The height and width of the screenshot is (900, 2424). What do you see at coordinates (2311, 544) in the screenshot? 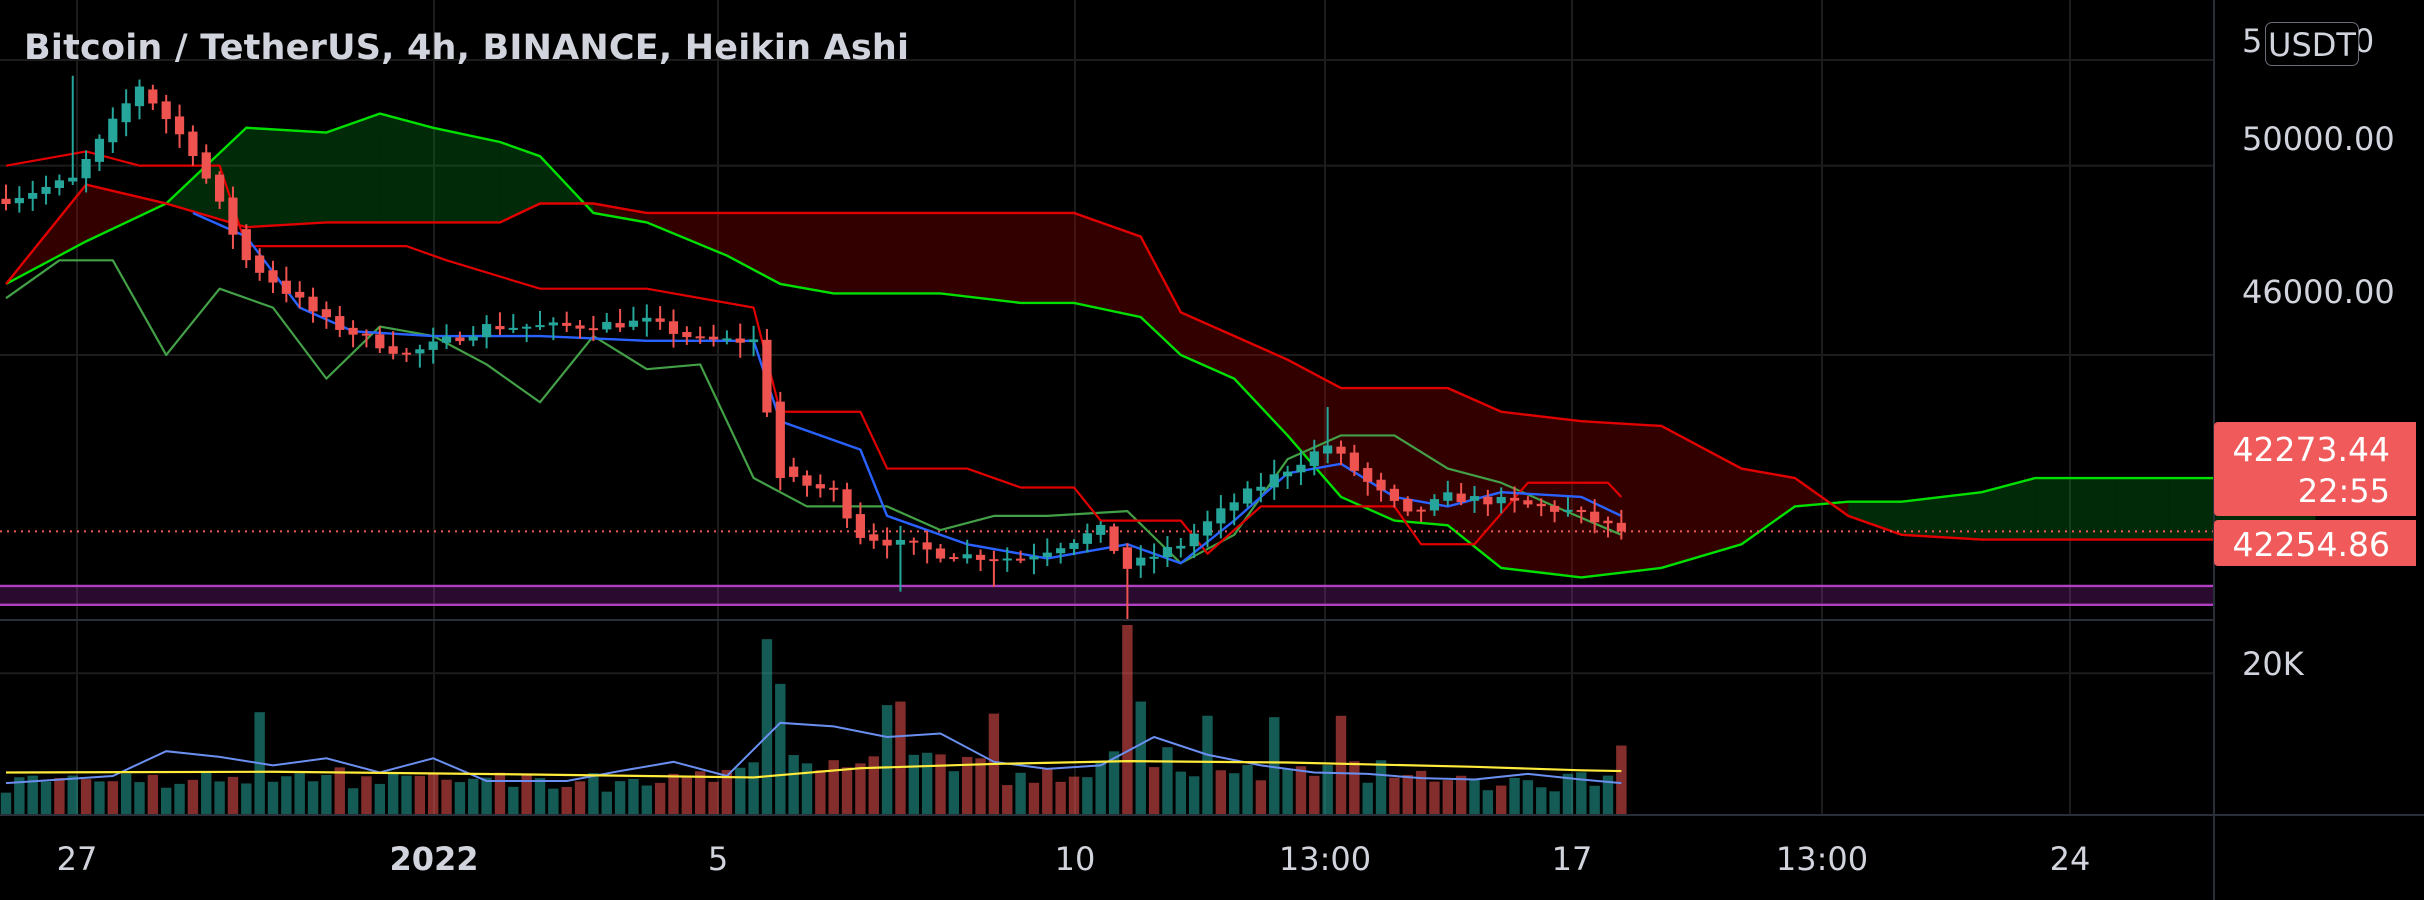
I see `level-price-value: 42254.86` at bounding box center [2311, 544].